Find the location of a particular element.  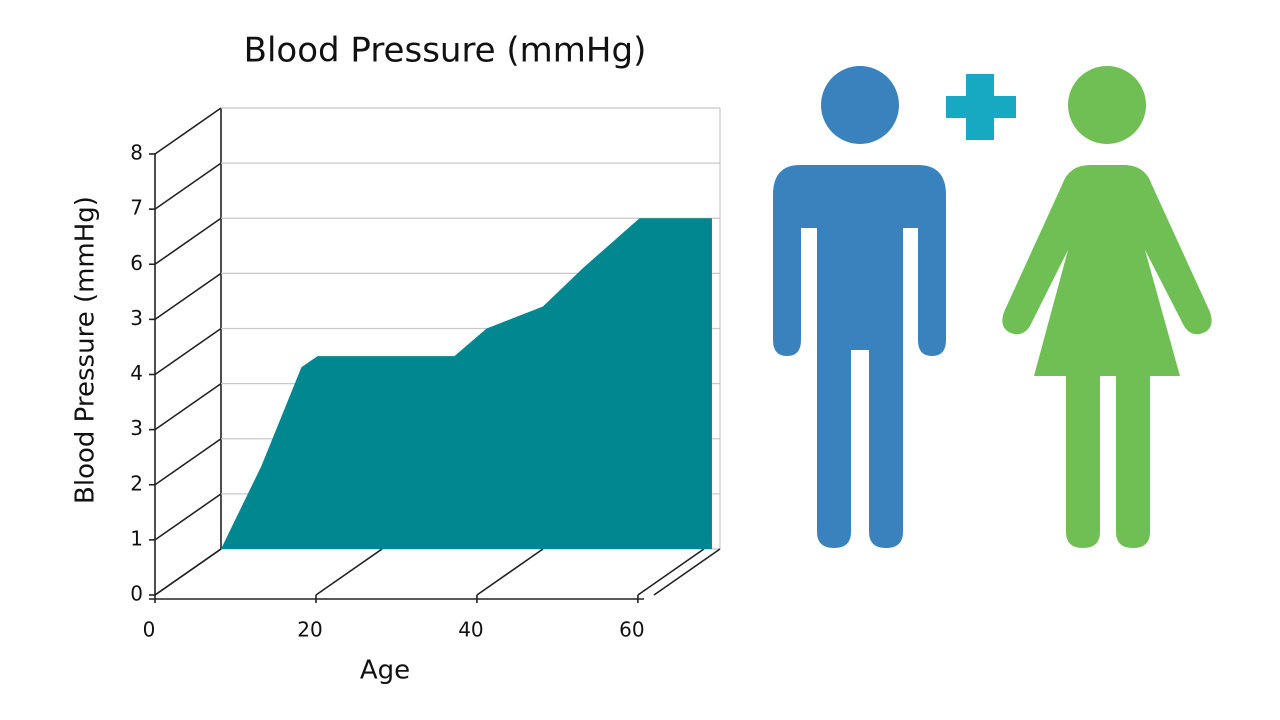

woman-body is located at coordinates (1107, 356).